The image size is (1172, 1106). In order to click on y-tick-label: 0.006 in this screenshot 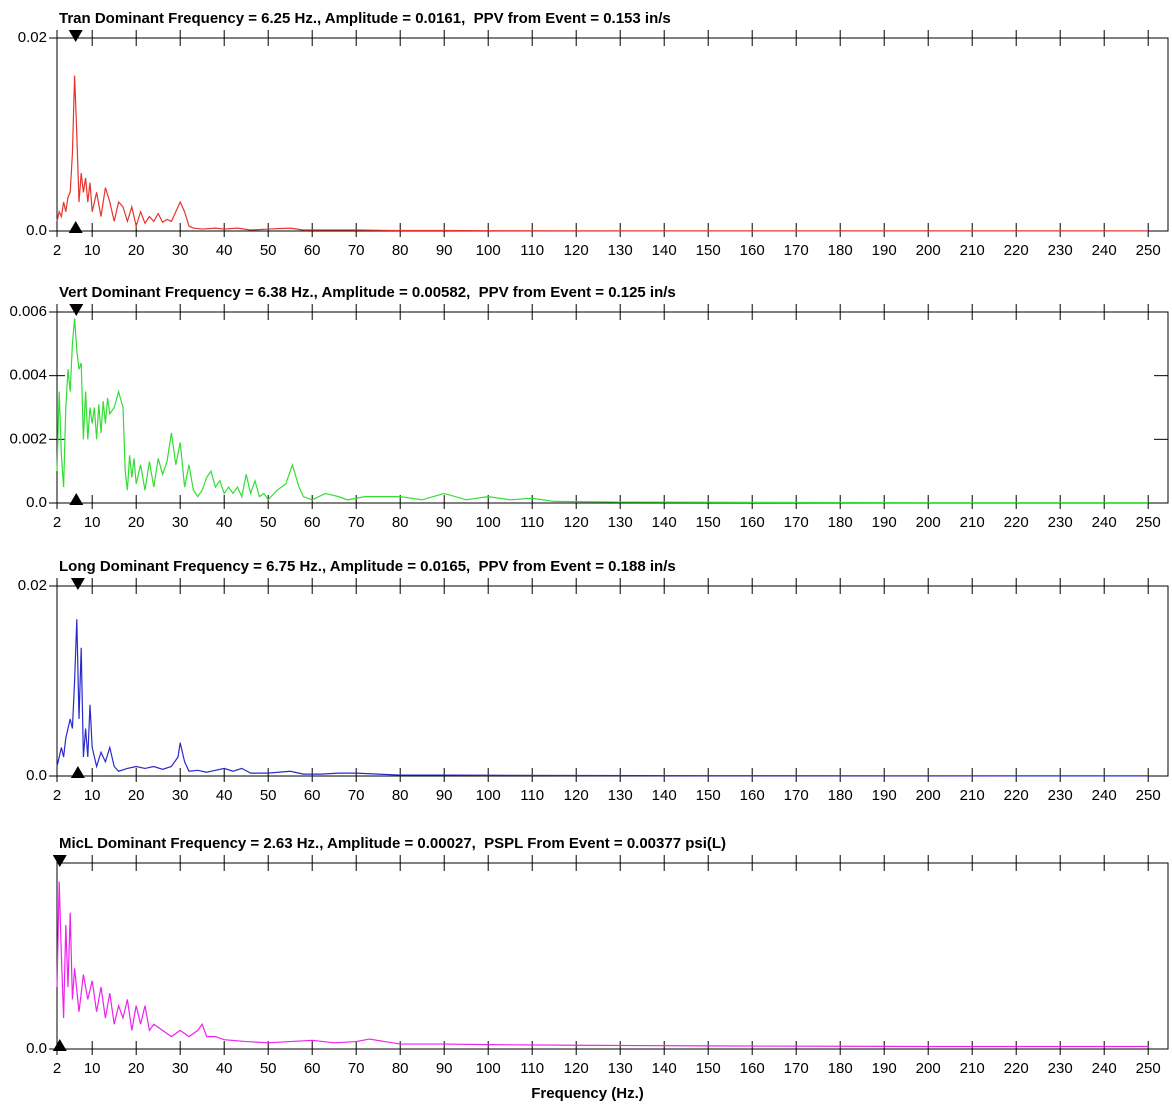, I will do `click(28, 311)`.